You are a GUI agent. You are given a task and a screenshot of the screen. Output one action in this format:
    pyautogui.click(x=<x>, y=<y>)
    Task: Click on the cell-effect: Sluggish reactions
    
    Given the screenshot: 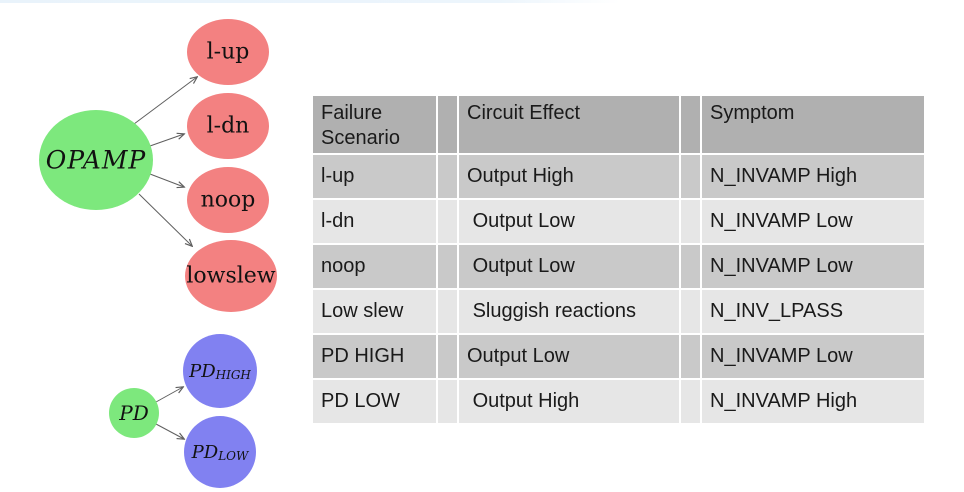 What is the action you would take?
    pyautogui.click(x=569, y=311)
    